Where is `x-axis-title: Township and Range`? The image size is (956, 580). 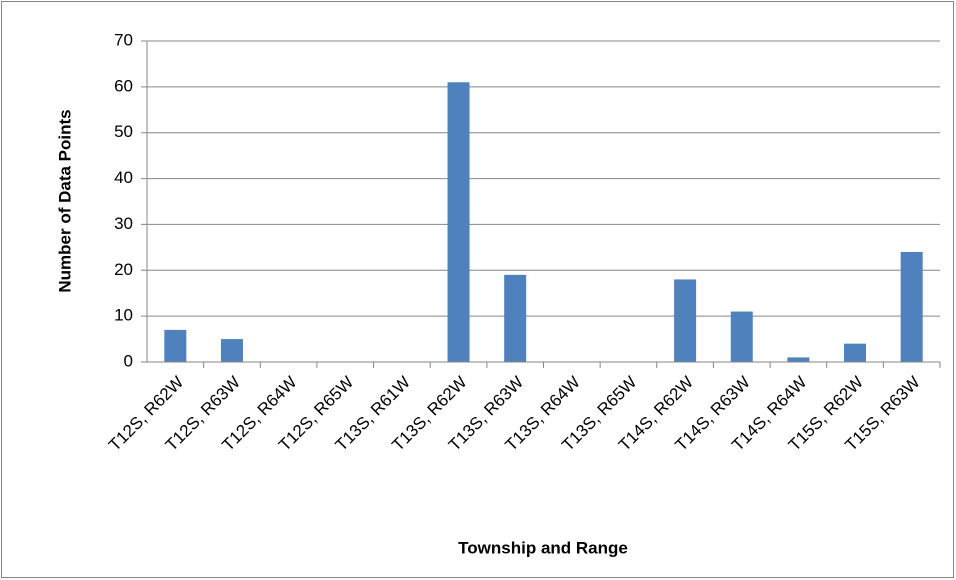 x-axis-title: Township and Range is located at coordinates (543, 547).